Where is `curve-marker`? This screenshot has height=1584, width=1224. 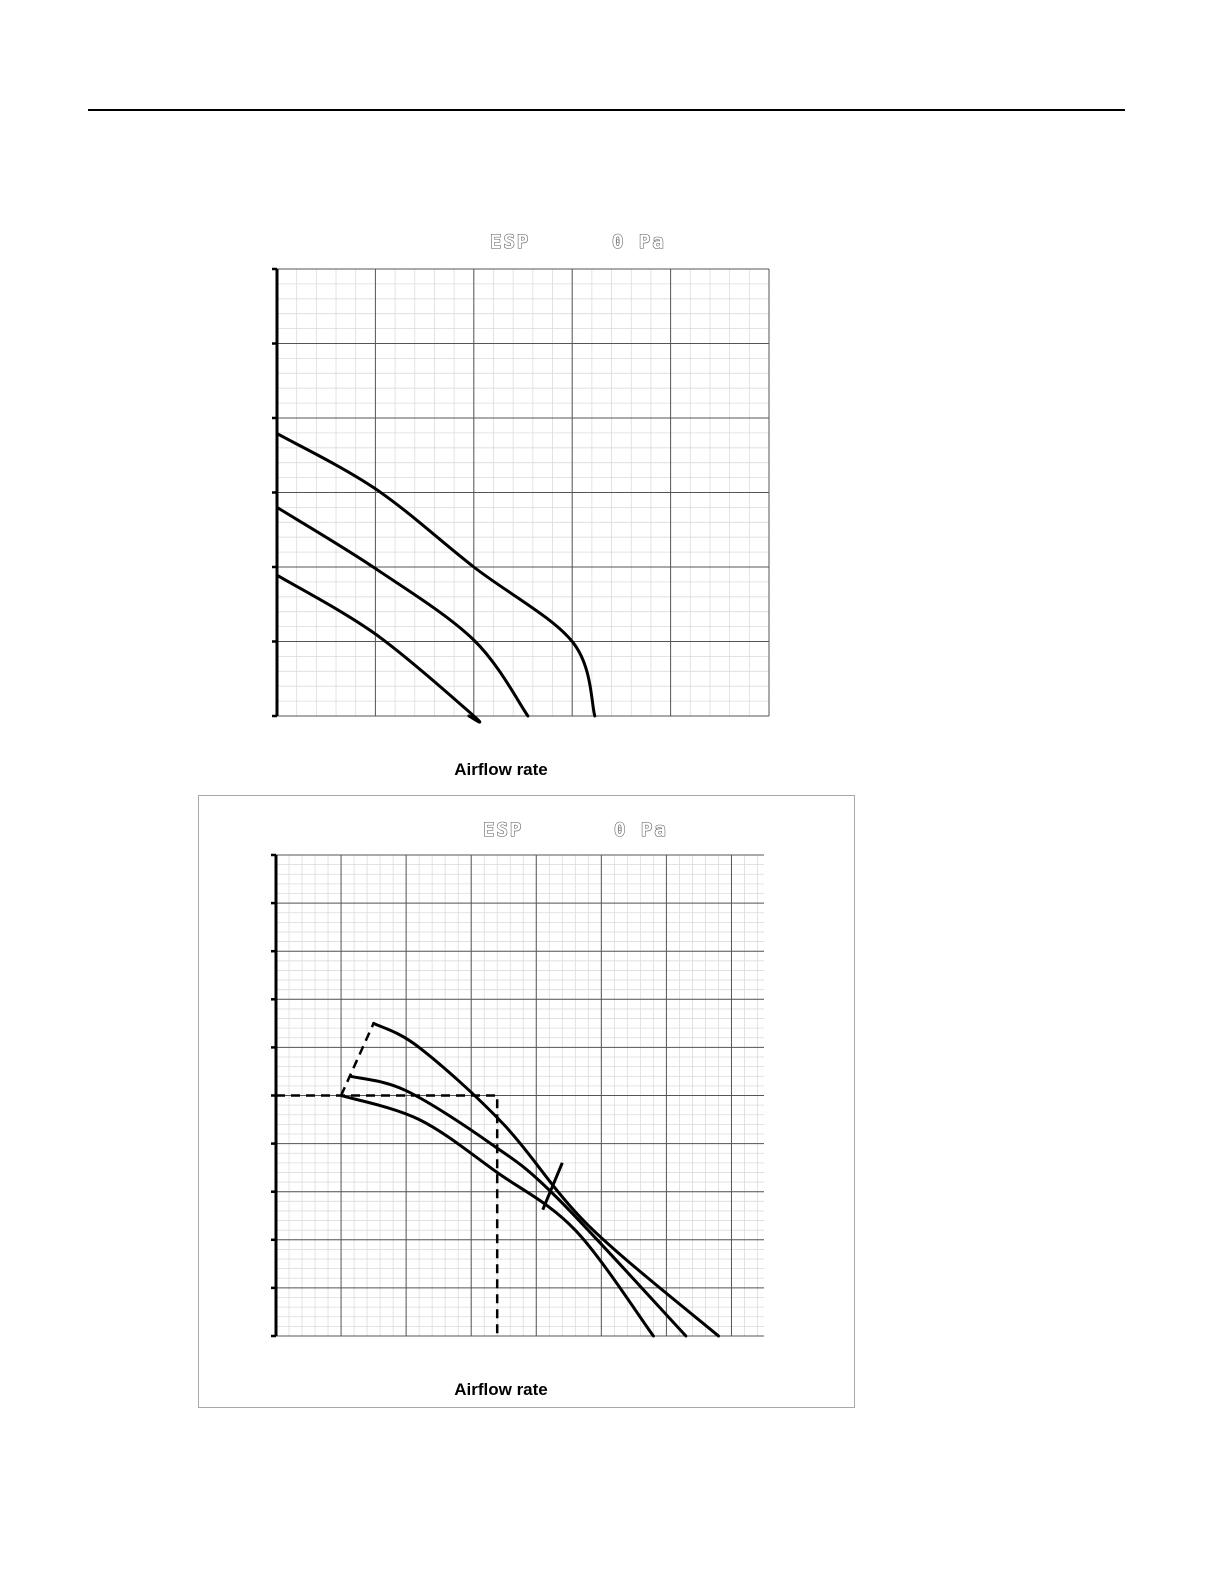
curve-marker is located at coordinates (552, 1186).